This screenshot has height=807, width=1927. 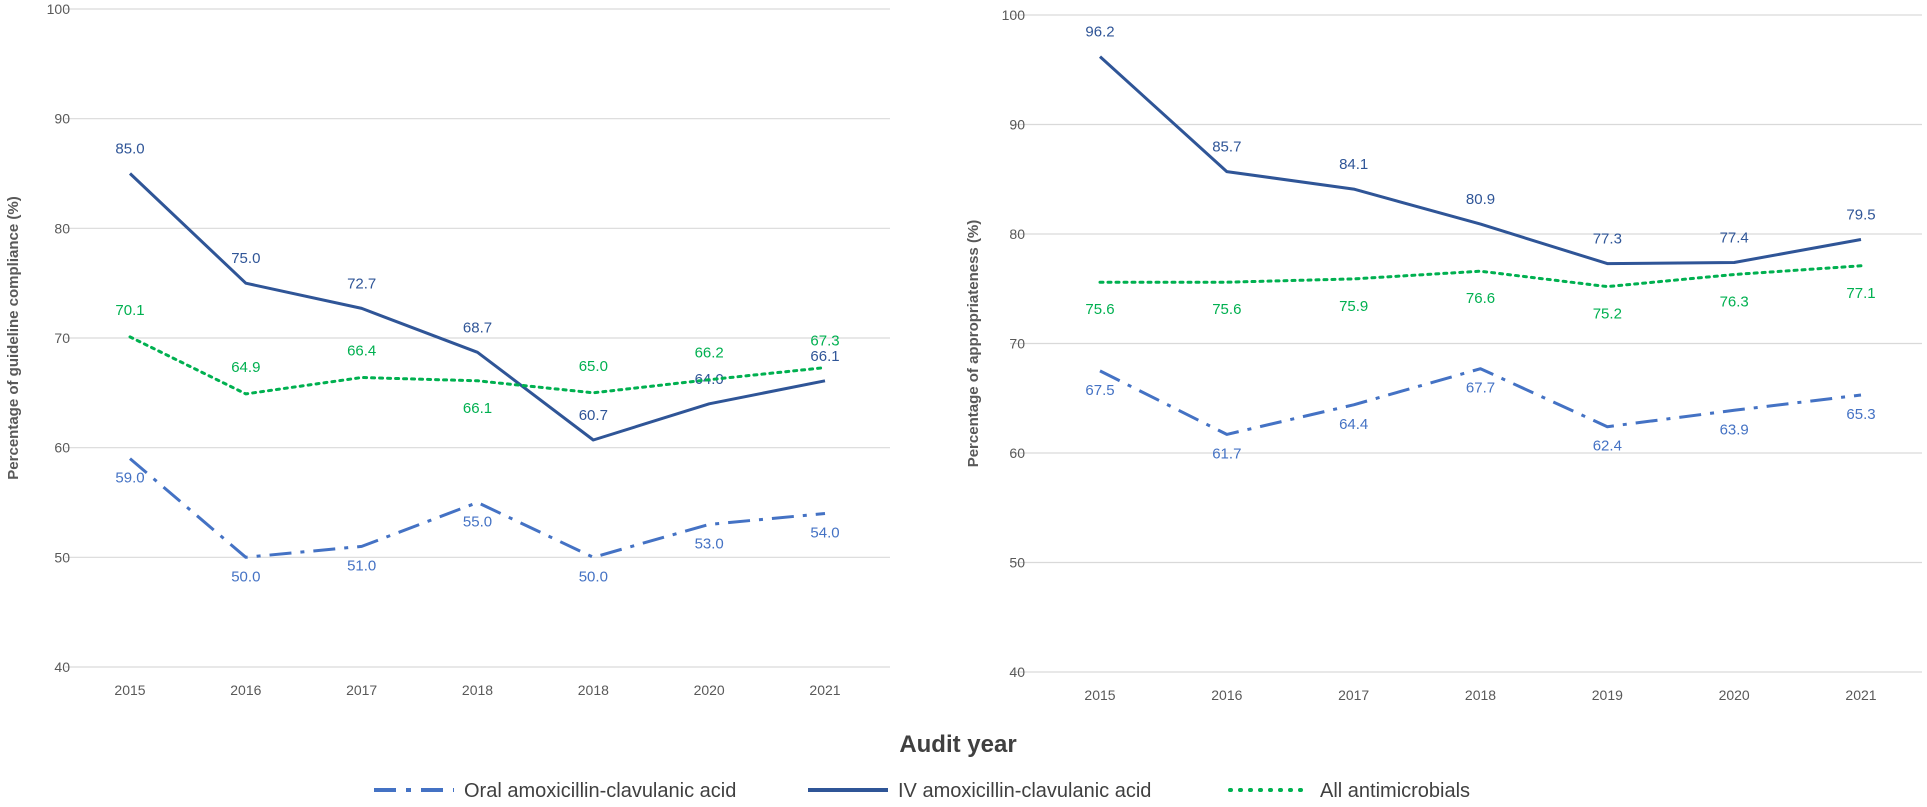 I want to click on data-label-iv: 85.7, so click(x=1226, y=147).